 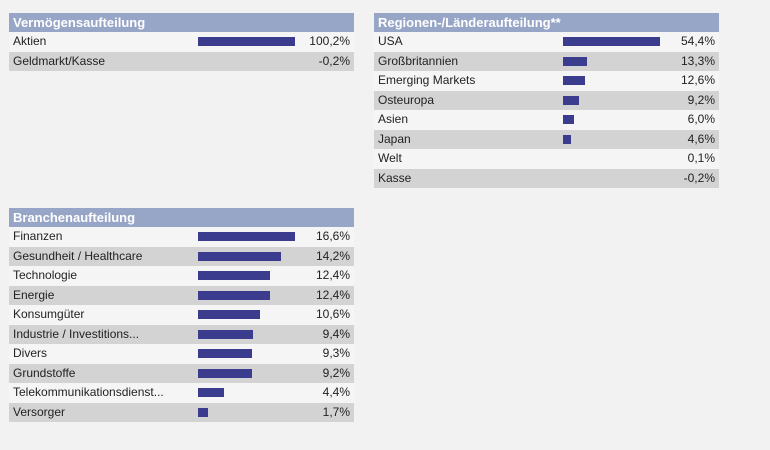 What do you see at coordinates (393, 119) in the screenshot?
I see `row-label: Asien` at bounding box center [393, 119].